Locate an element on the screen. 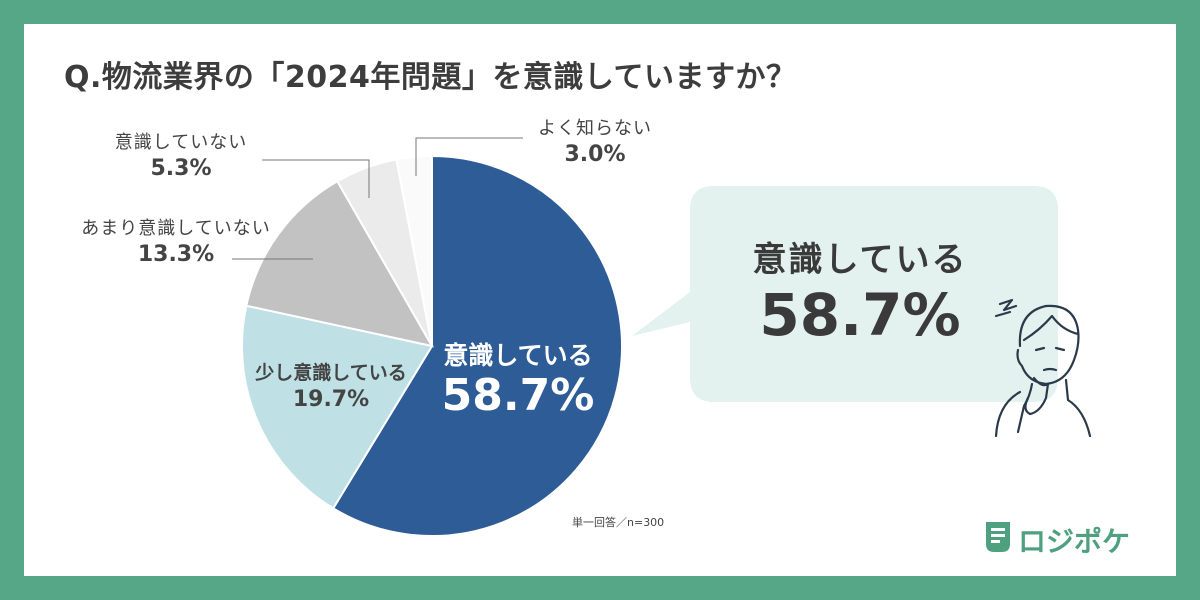  slice-label-dont-know-name: よく知らない is located at coordinates (595, 128).